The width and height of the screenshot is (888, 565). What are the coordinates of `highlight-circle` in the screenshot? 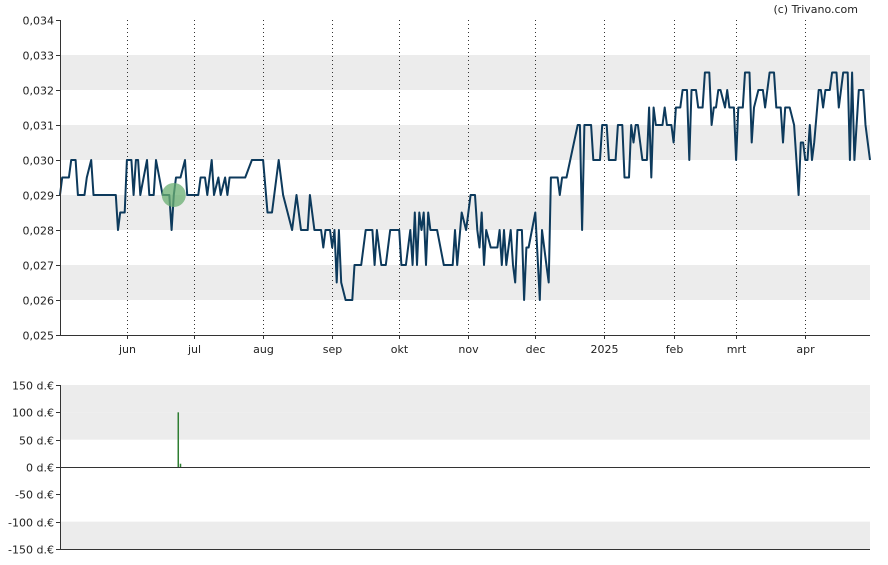 It's located at (173, 195).